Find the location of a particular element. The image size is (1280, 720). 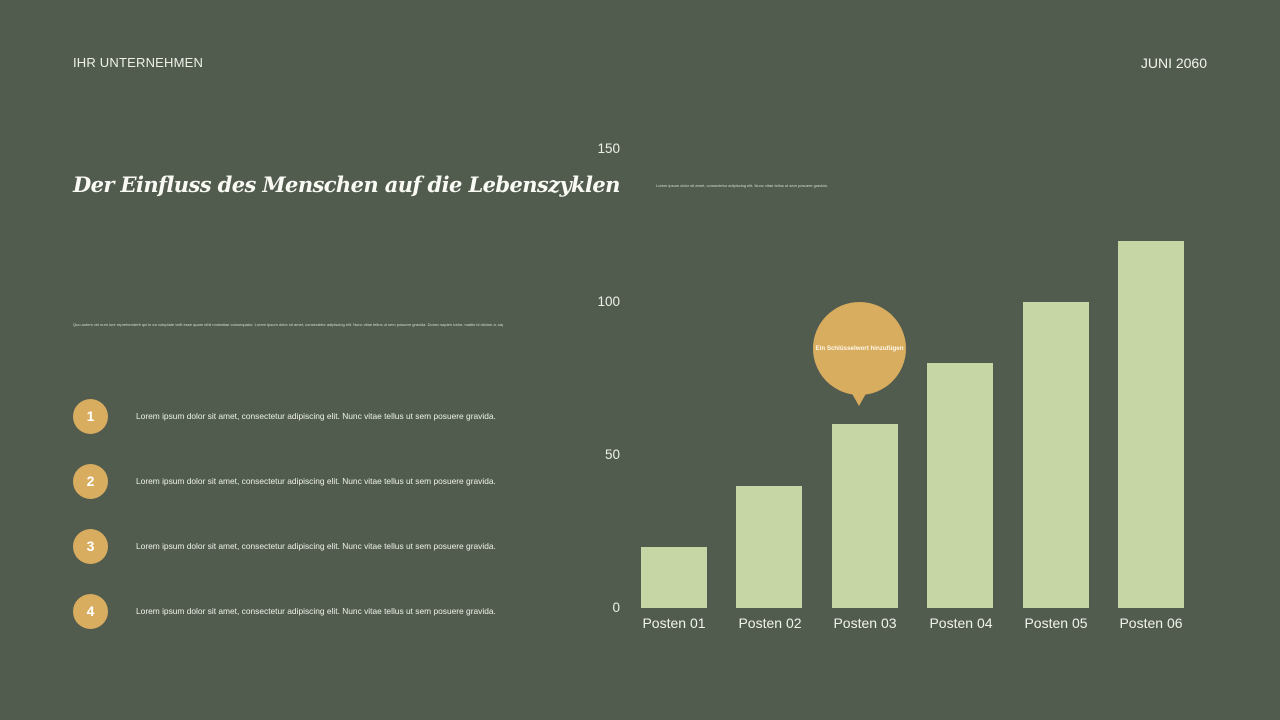

x-axis-label: Posten 03 is located at coordinates (865, 623).